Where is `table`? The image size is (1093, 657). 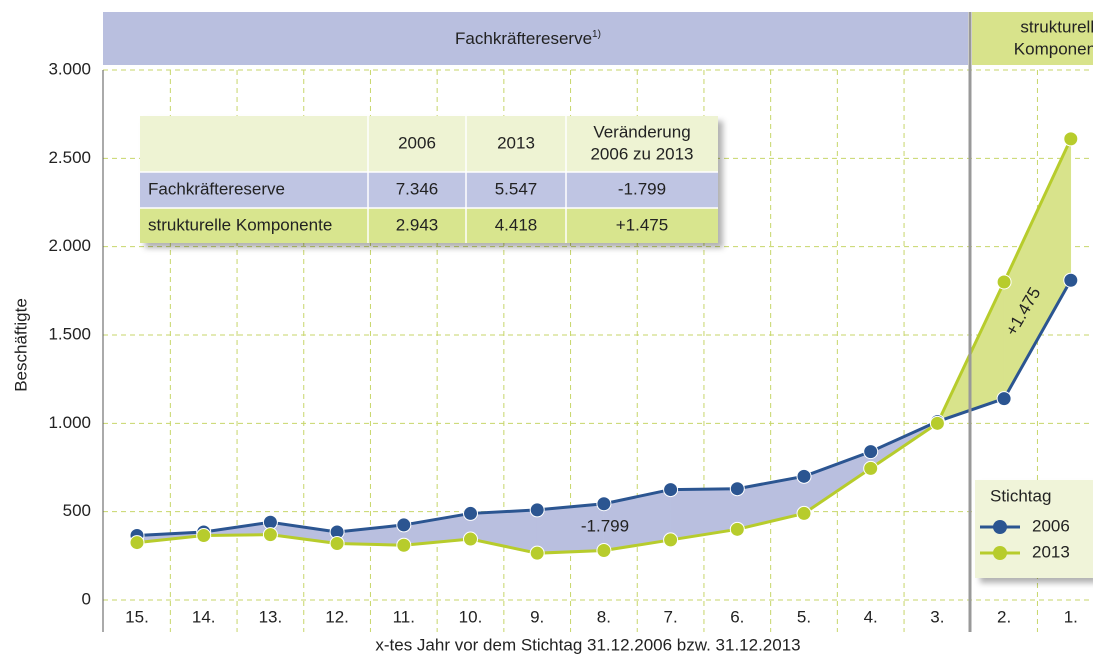
table is located at coordinates (429, 179).